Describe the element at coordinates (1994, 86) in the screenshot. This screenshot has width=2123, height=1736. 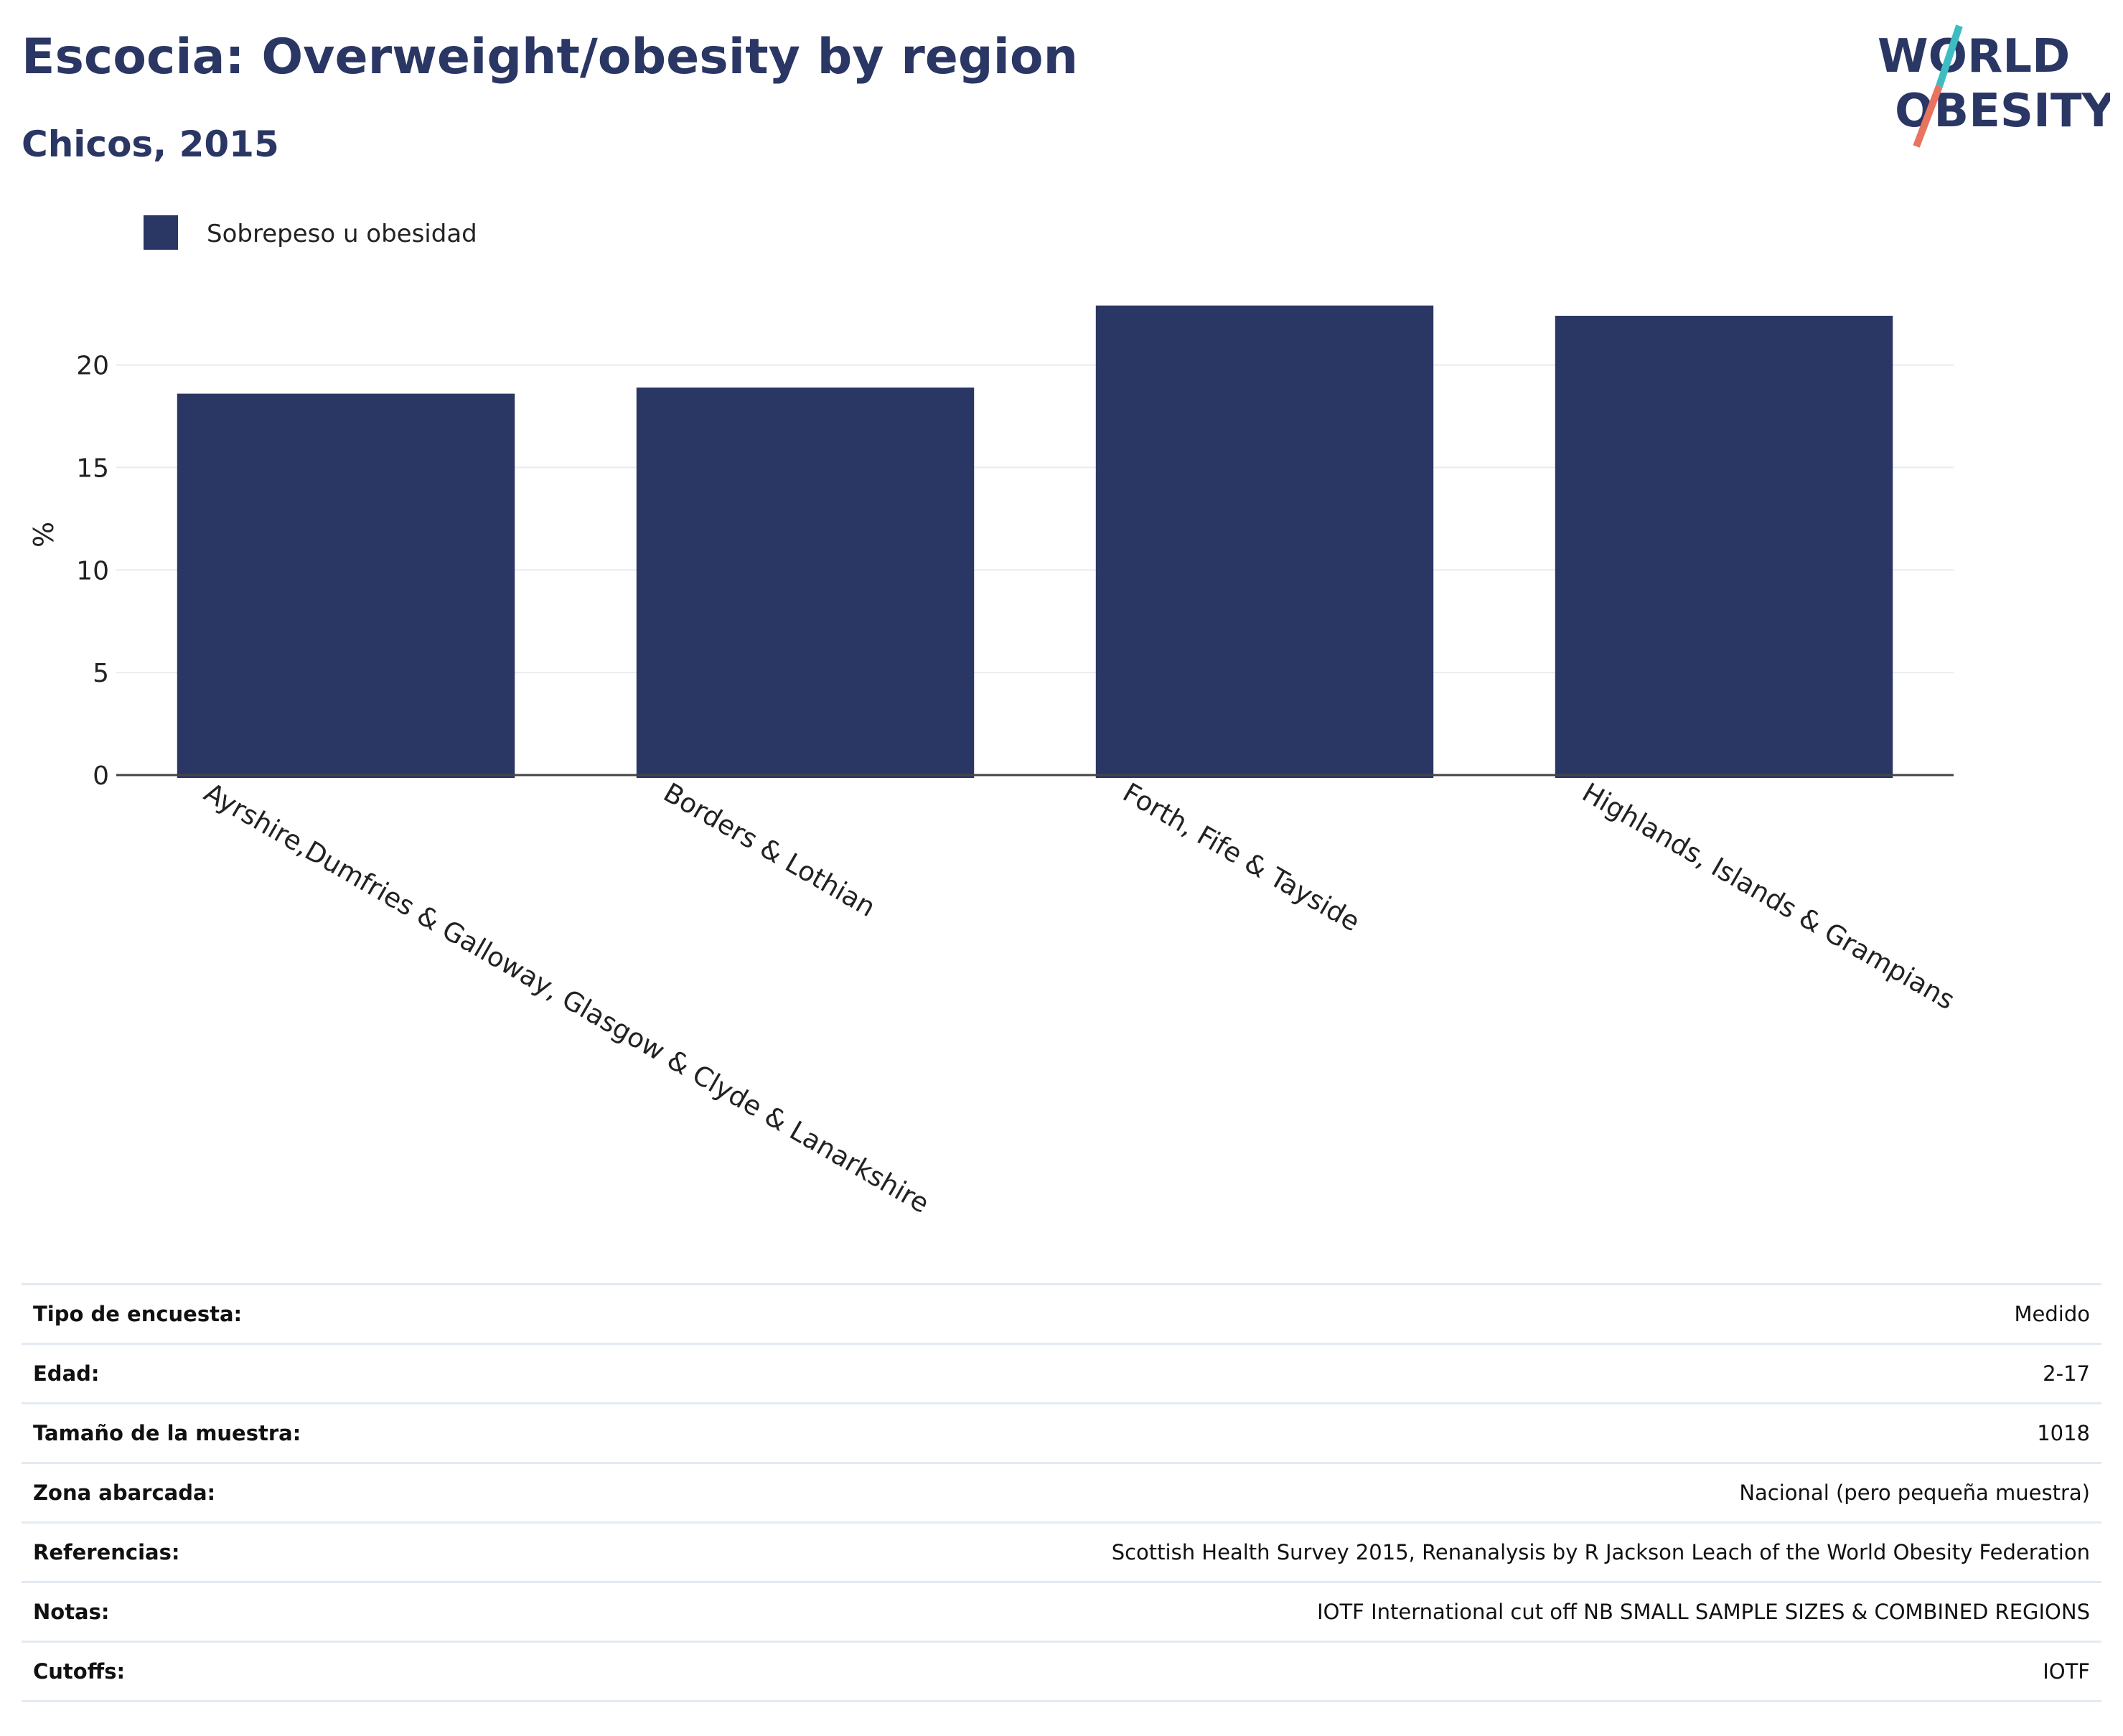
I see `world-obesity-logo: WORLD OBESITY` at that location.